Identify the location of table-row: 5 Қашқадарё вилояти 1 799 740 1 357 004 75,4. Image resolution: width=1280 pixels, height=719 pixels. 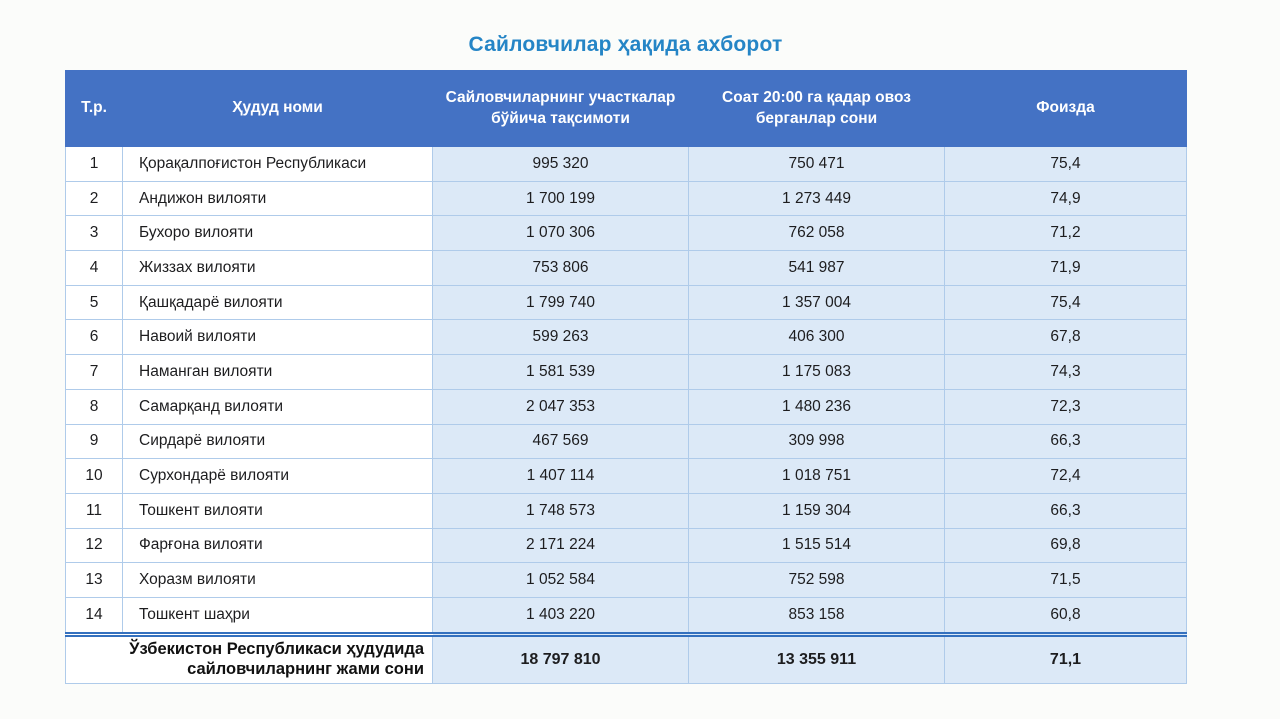
(626, 302).